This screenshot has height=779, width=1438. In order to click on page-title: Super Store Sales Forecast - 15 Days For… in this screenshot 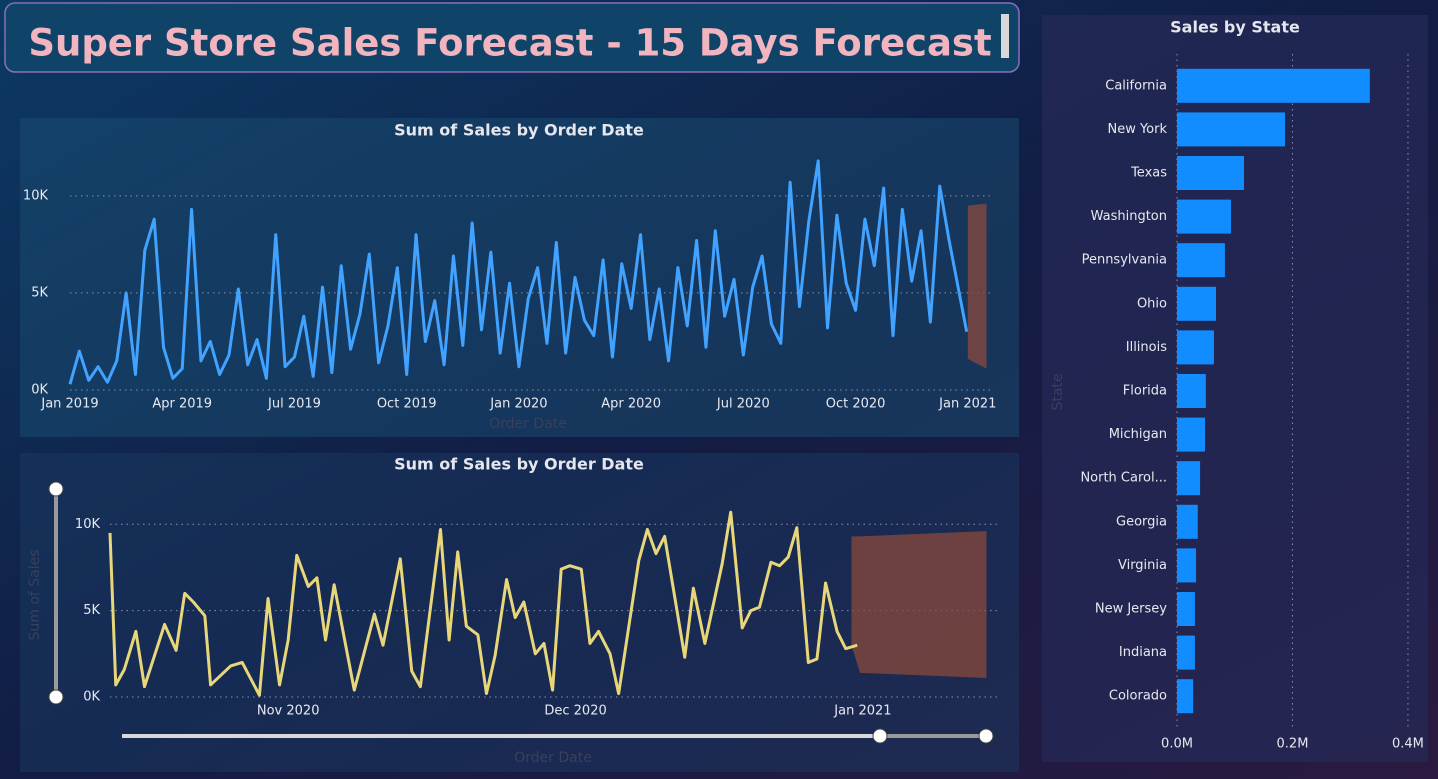, I will do `click(509, 43)`.